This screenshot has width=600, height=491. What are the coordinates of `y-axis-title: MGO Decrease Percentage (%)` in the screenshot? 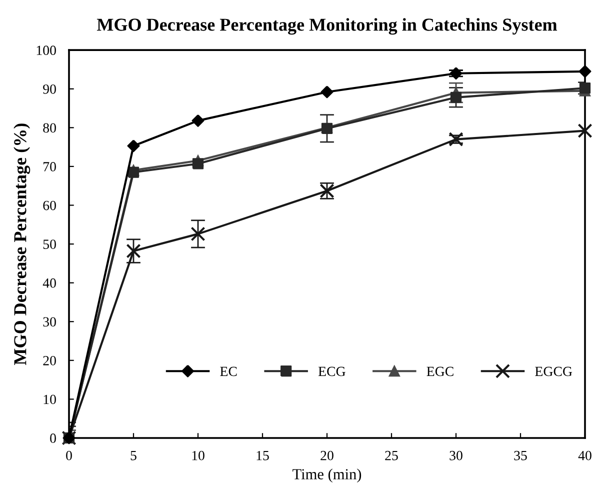 It's located at (22, 244).